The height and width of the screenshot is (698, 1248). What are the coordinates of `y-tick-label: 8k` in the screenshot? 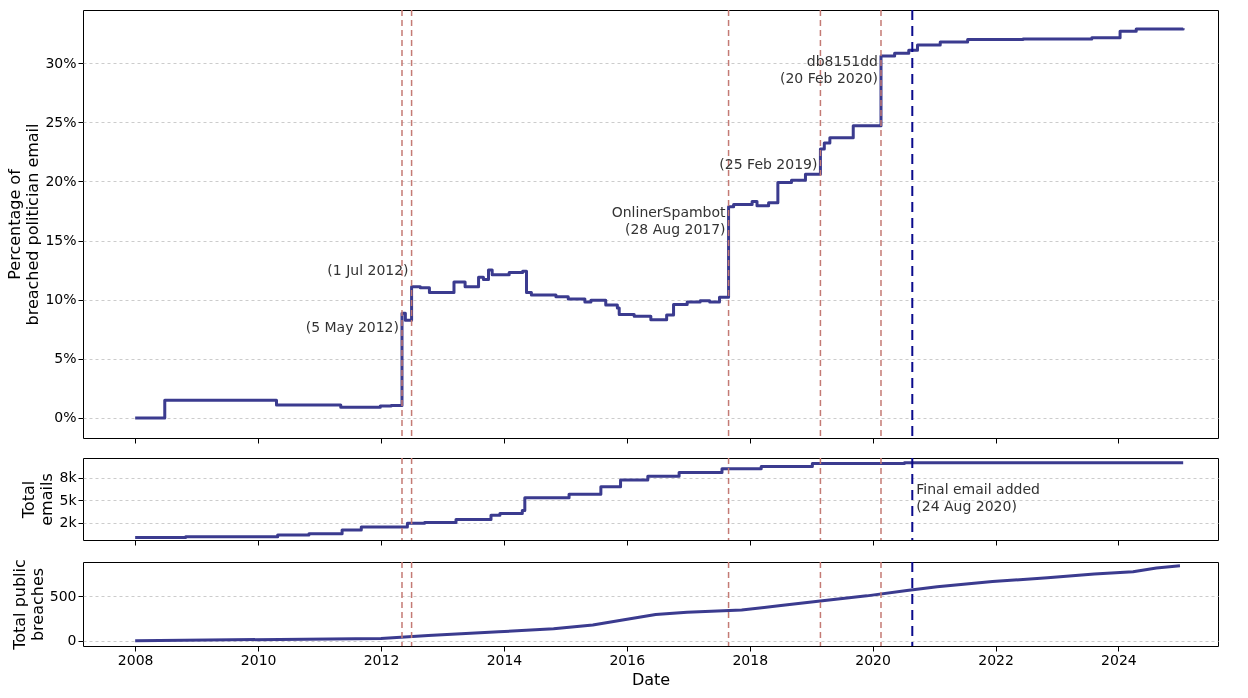 It's located at (68, 477).